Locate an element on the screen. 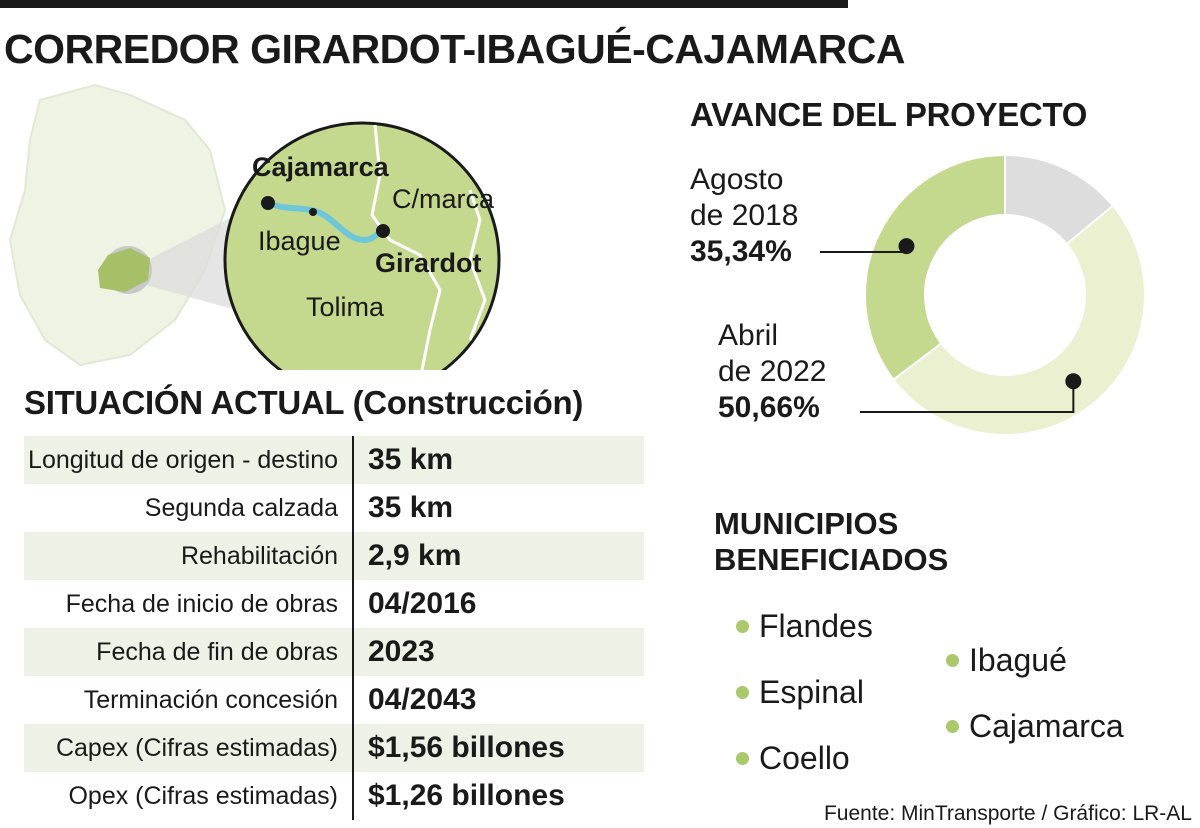 The width and height of the screenshot is (1200, 828). map-label-ibague: Ibague is located at coordinates (299, 241).